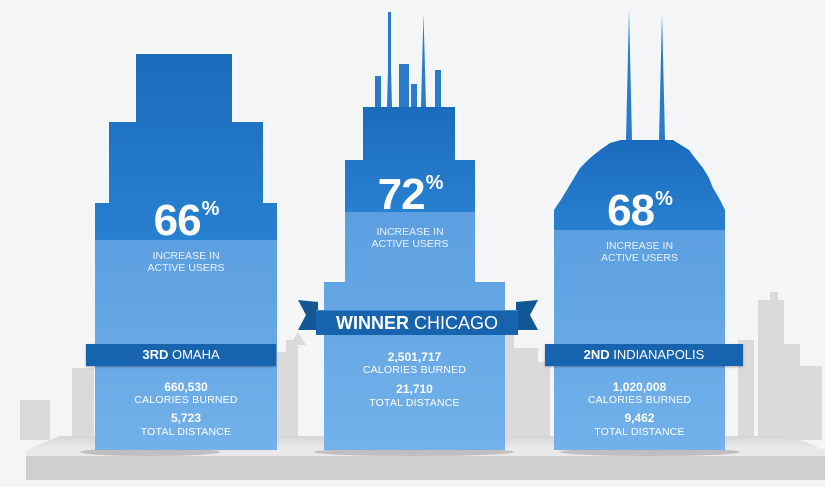 Image resolution: width=825 pixels, height=487 pixels. Describe the element at coordinates (186, 387) in the screenshot. I see `omaha-calories: 660,530` at that location.